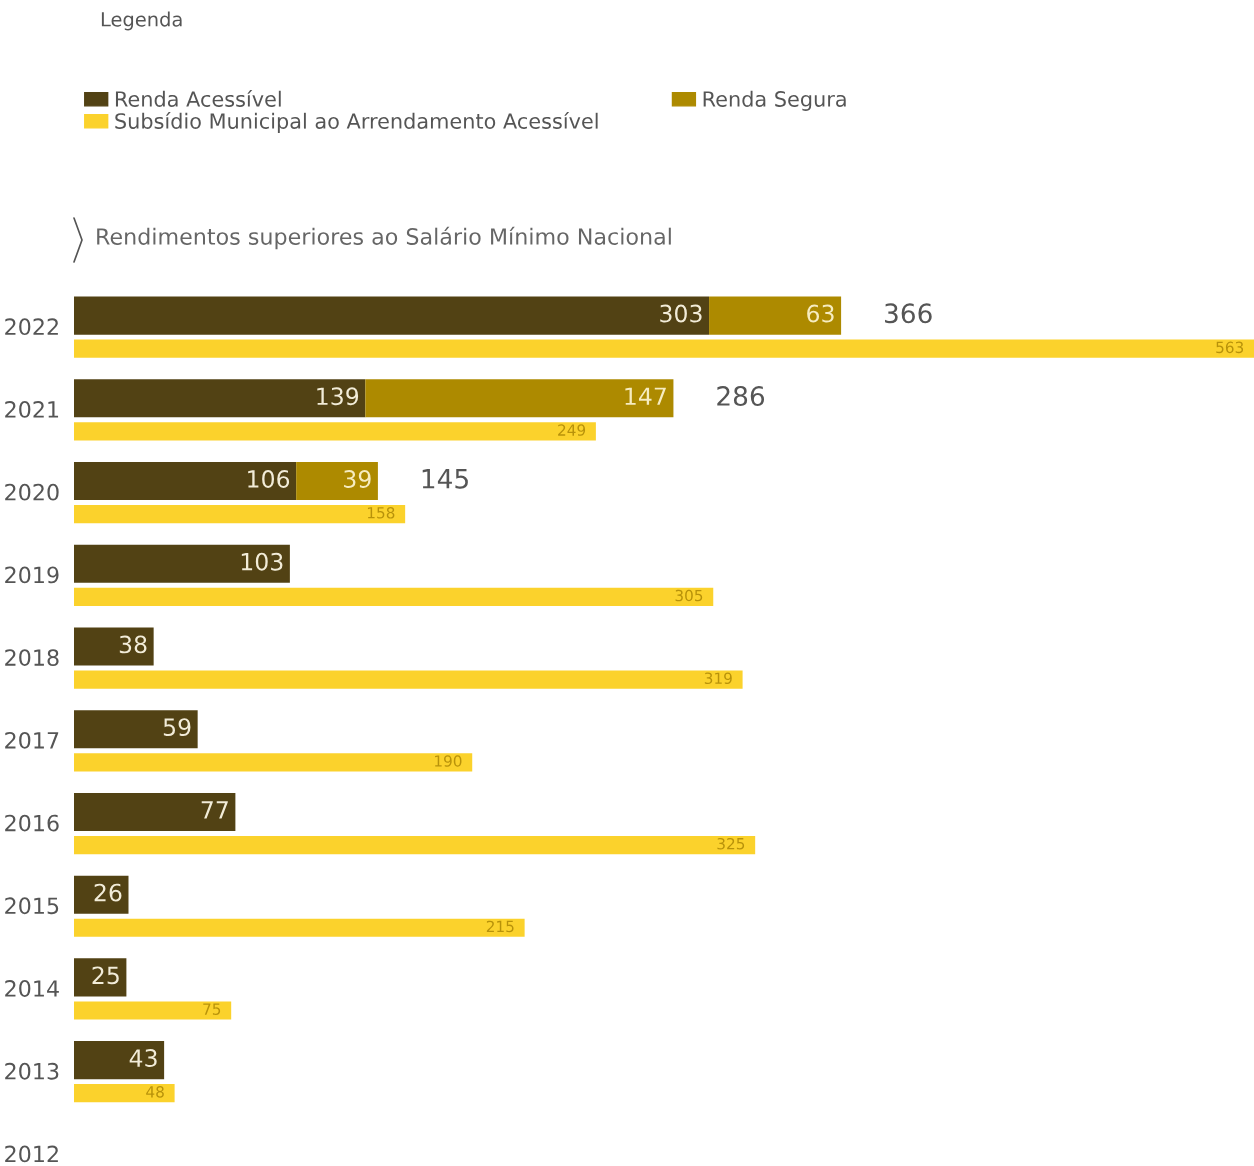 The height and width of the screenshot is (1166, 1254). What do you see at coordinates (108, 892) in the screenshot?
I see `data-label: 26` at bounding box center [108, 892].